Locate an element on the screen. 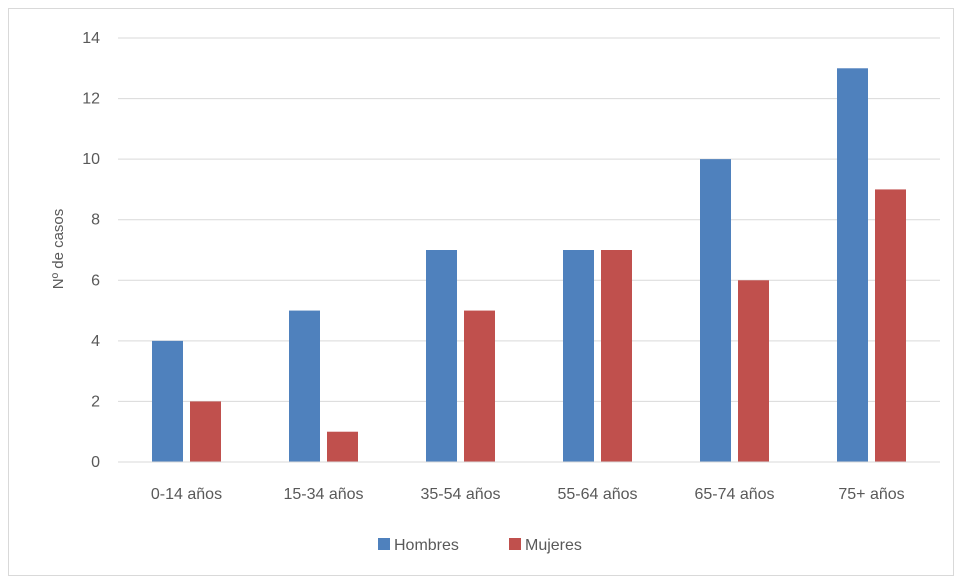  x-tick-label: 35-54 años is located at coordinates (460, 494).